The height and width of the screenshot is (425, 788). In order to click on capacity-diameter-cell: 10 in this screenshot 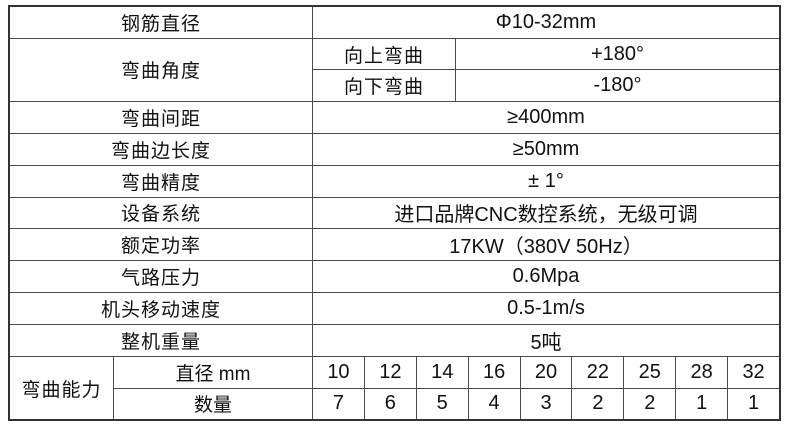, I will do `click(338, 372)`.